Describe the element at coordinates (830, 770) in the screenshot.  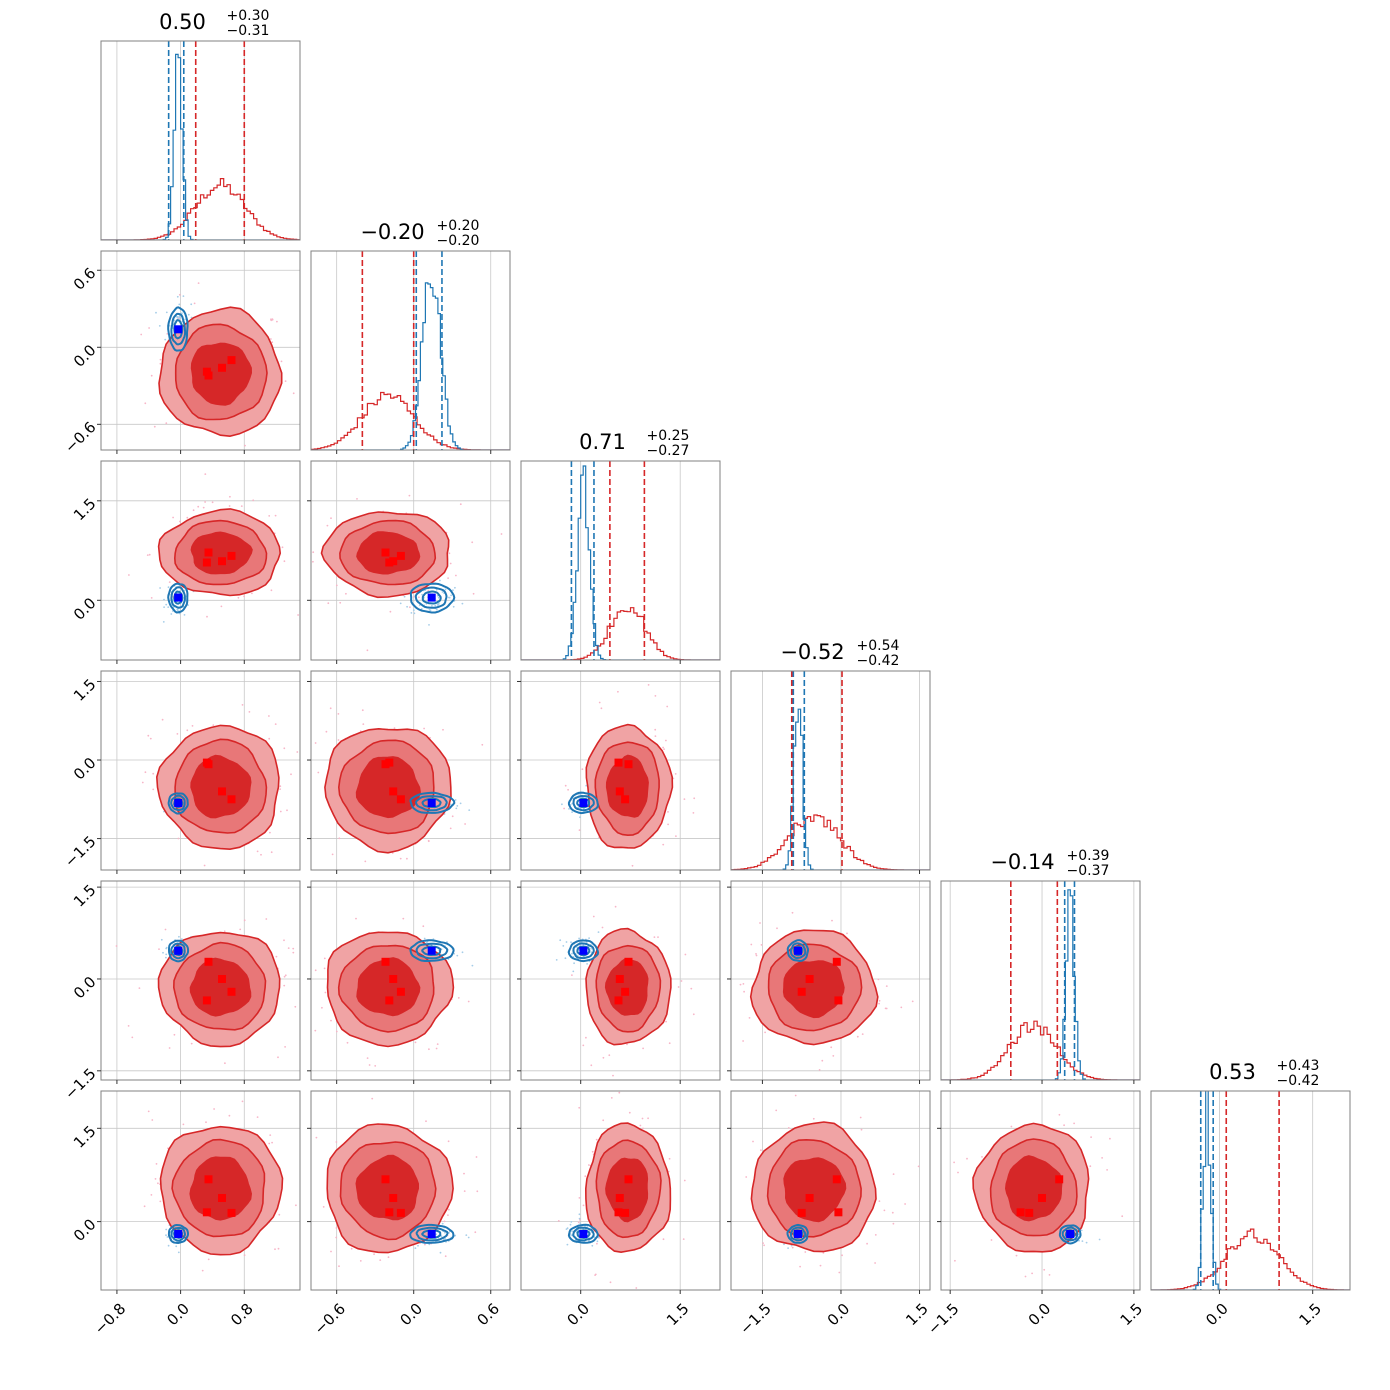
I see `panel-frame` at that location.